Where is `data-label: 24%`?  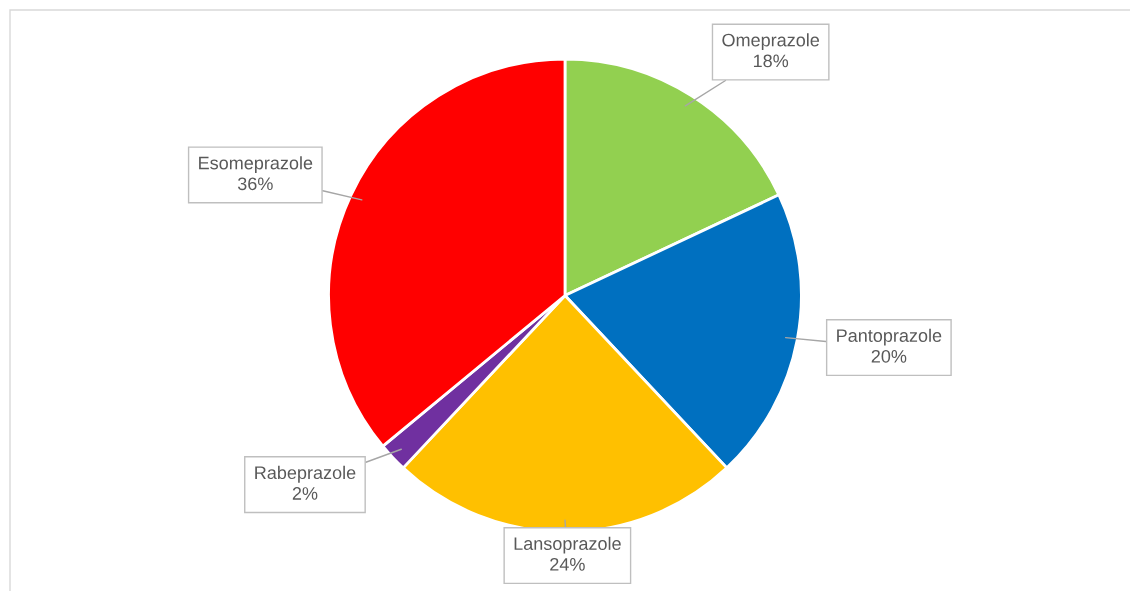
data-label: 24% is located at coordinates (567, 564).